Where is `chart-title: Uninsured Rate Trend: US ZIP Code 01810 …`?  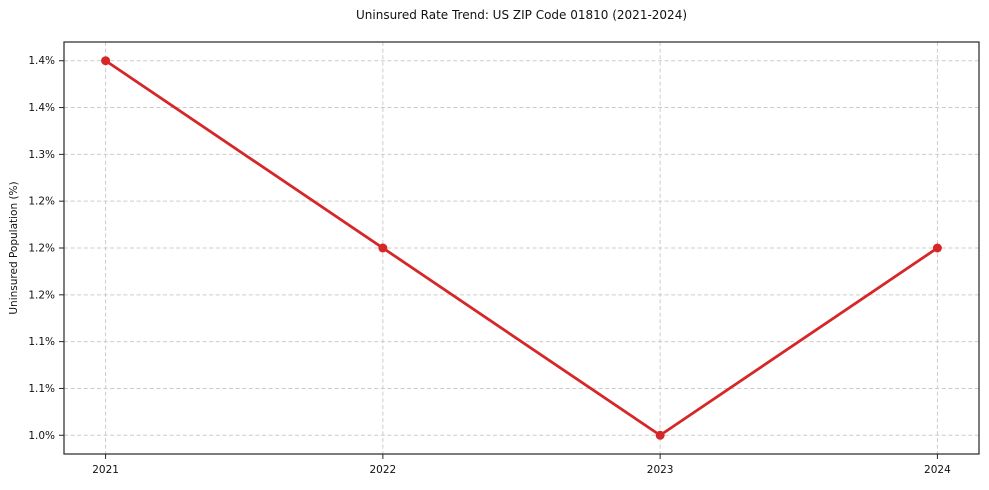
chart-title: Uninsured Rate Trend: US ZIP Code 01810 … is located at coordinates (521, 15).